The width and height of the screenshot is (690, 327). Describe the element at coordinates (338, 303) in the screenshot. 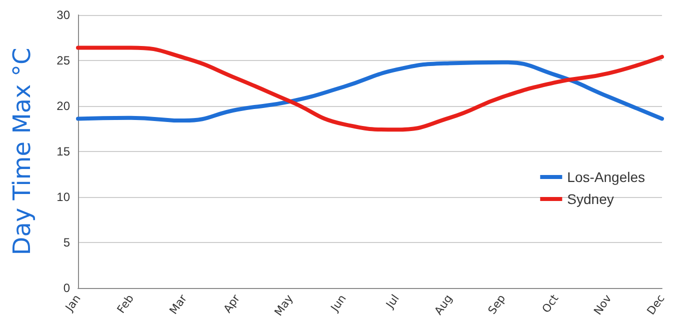

I see `x-tick-label: Jun` at that location.